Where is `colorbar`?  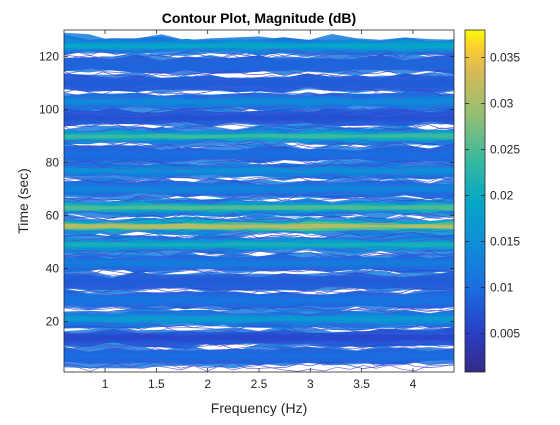
colorbar is located at coordinates (475, 201).